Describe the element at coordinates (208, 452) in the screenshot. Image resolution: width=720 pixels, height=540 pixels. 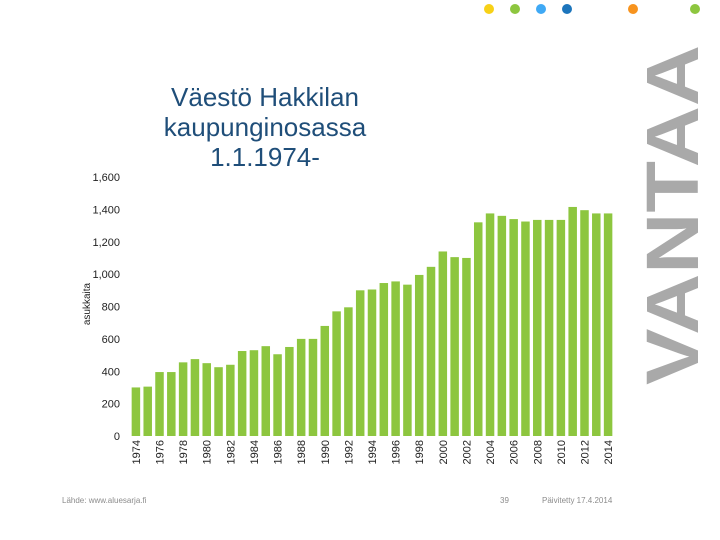
I see `x-tick-label: 1980` at that location.